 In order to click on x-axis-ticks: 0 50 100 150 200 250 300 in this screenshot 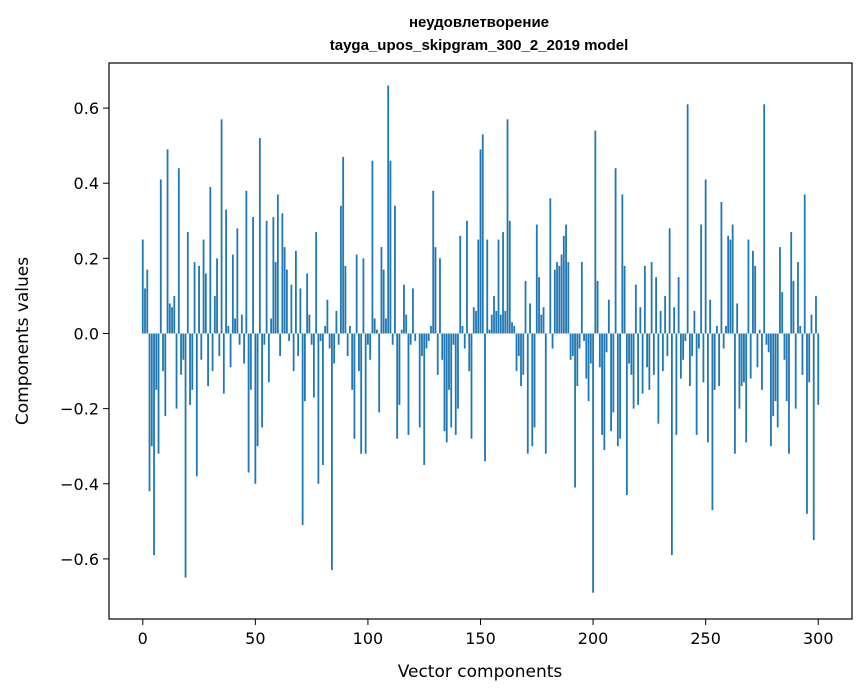, I will do `click(486, 633)`.